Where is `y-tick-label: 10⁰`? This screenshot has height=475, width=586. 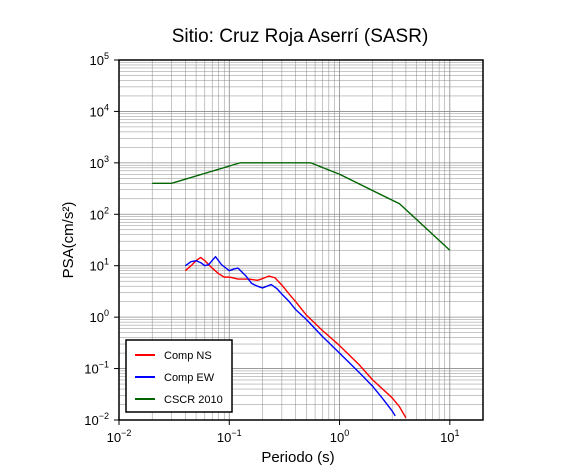
y-tick-label: 10⁰ is located at coordinates (99, 316).